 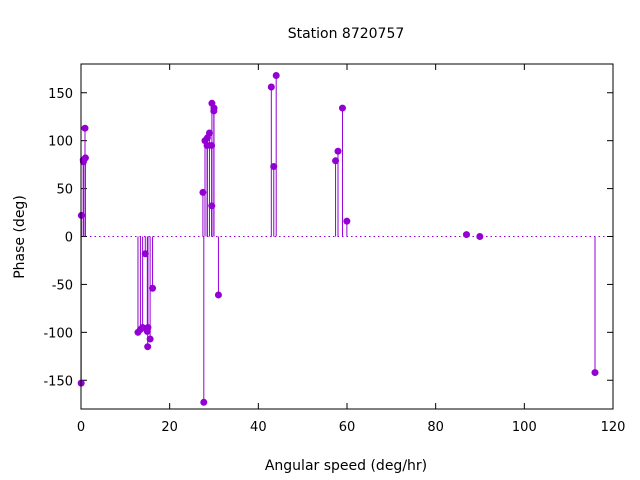 What do you see at coordinates (64, 190) in the screenshot?
I see `y-tick-label: 50` at bounding box center [64, 190].